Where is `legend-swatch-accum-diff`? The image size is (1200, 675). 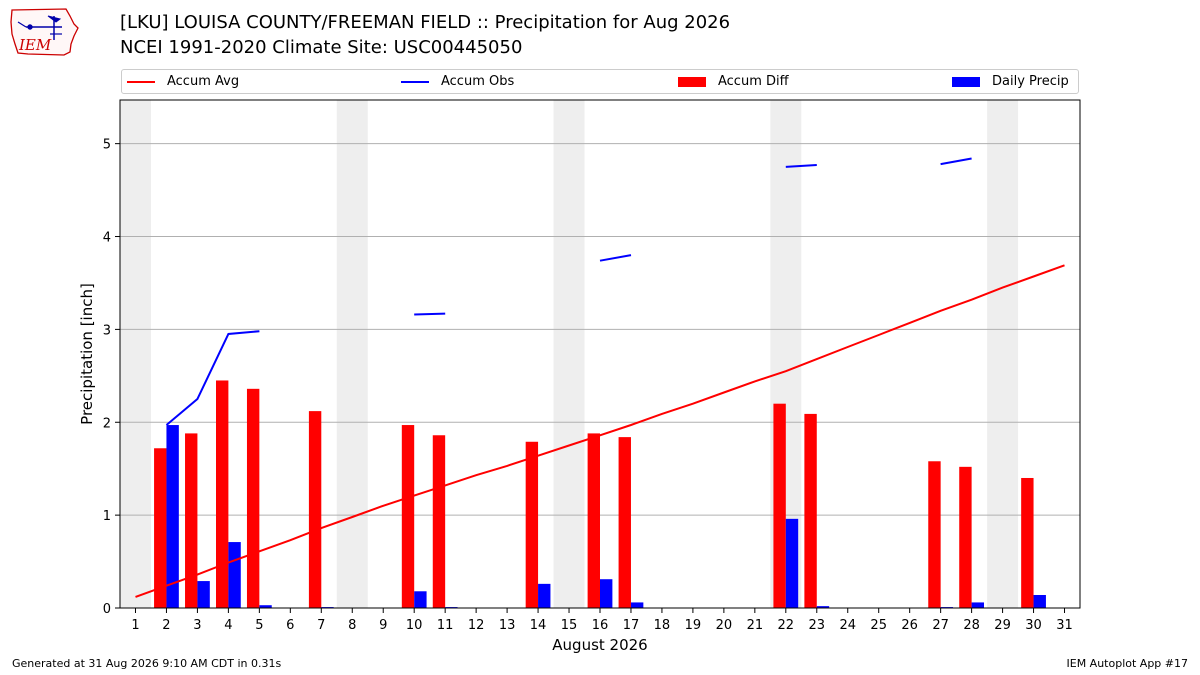 legend-swatch-accum-diff is located at coordinates (692, 81).